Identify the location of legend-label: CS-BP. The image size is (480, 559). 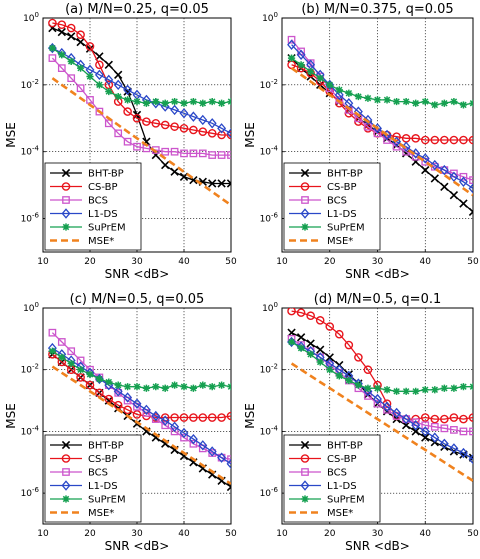
(102, 459).